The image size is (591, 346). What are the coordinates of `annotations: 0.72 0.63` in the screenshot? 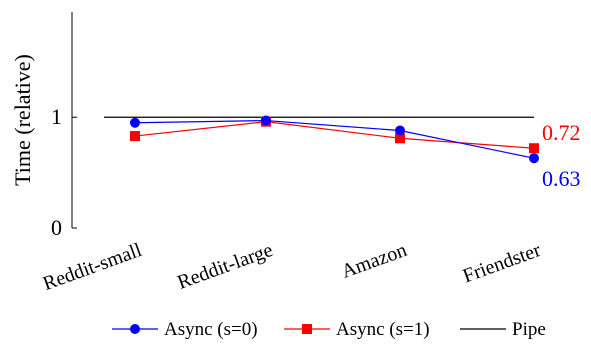 It's located at (561, 155).